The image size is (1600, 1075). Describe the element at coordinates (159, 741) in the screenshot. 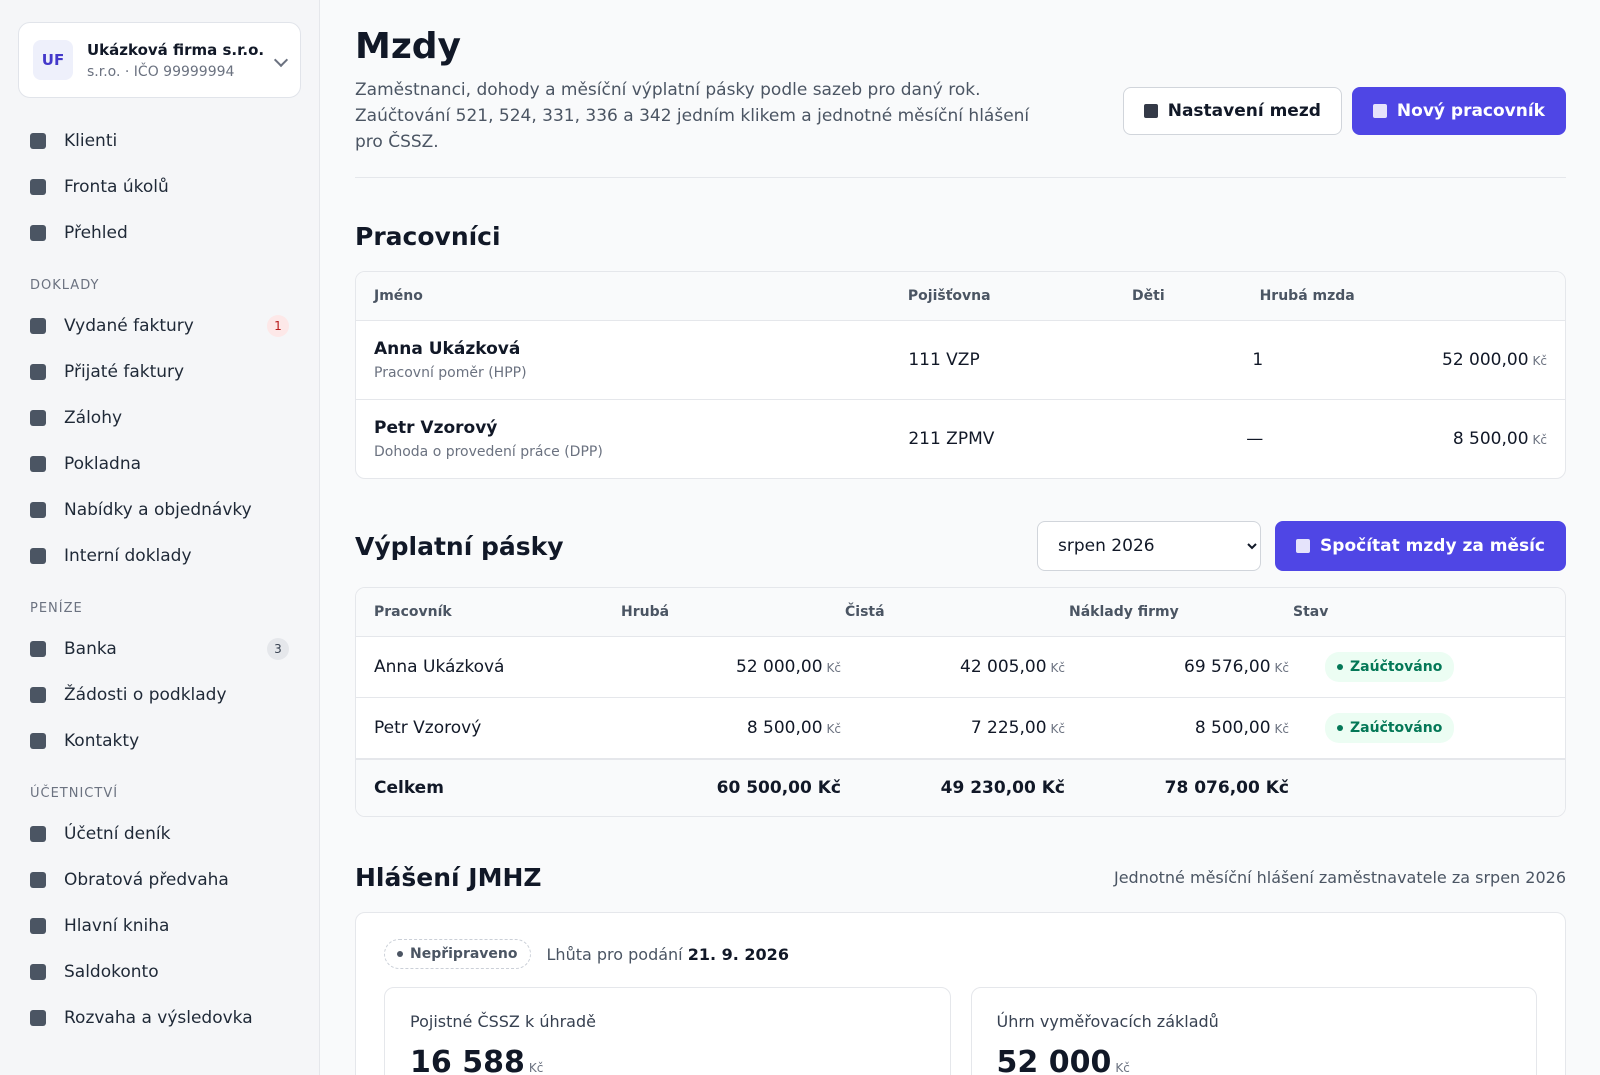

I see `nav-item: Kontakty` at that location.